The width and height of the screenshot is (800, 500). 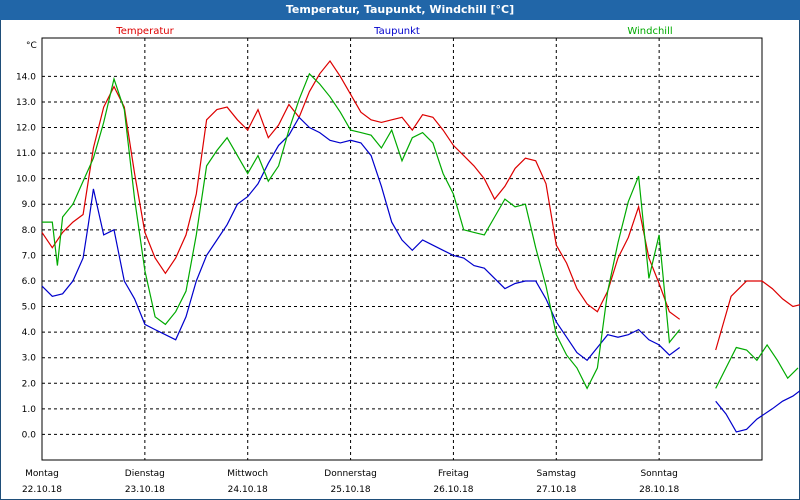 What do you see at coordinates (42, 490) in the screenshot?
I see `x-tick-date-label: 22.10.18` at bounding box center [42, 490].